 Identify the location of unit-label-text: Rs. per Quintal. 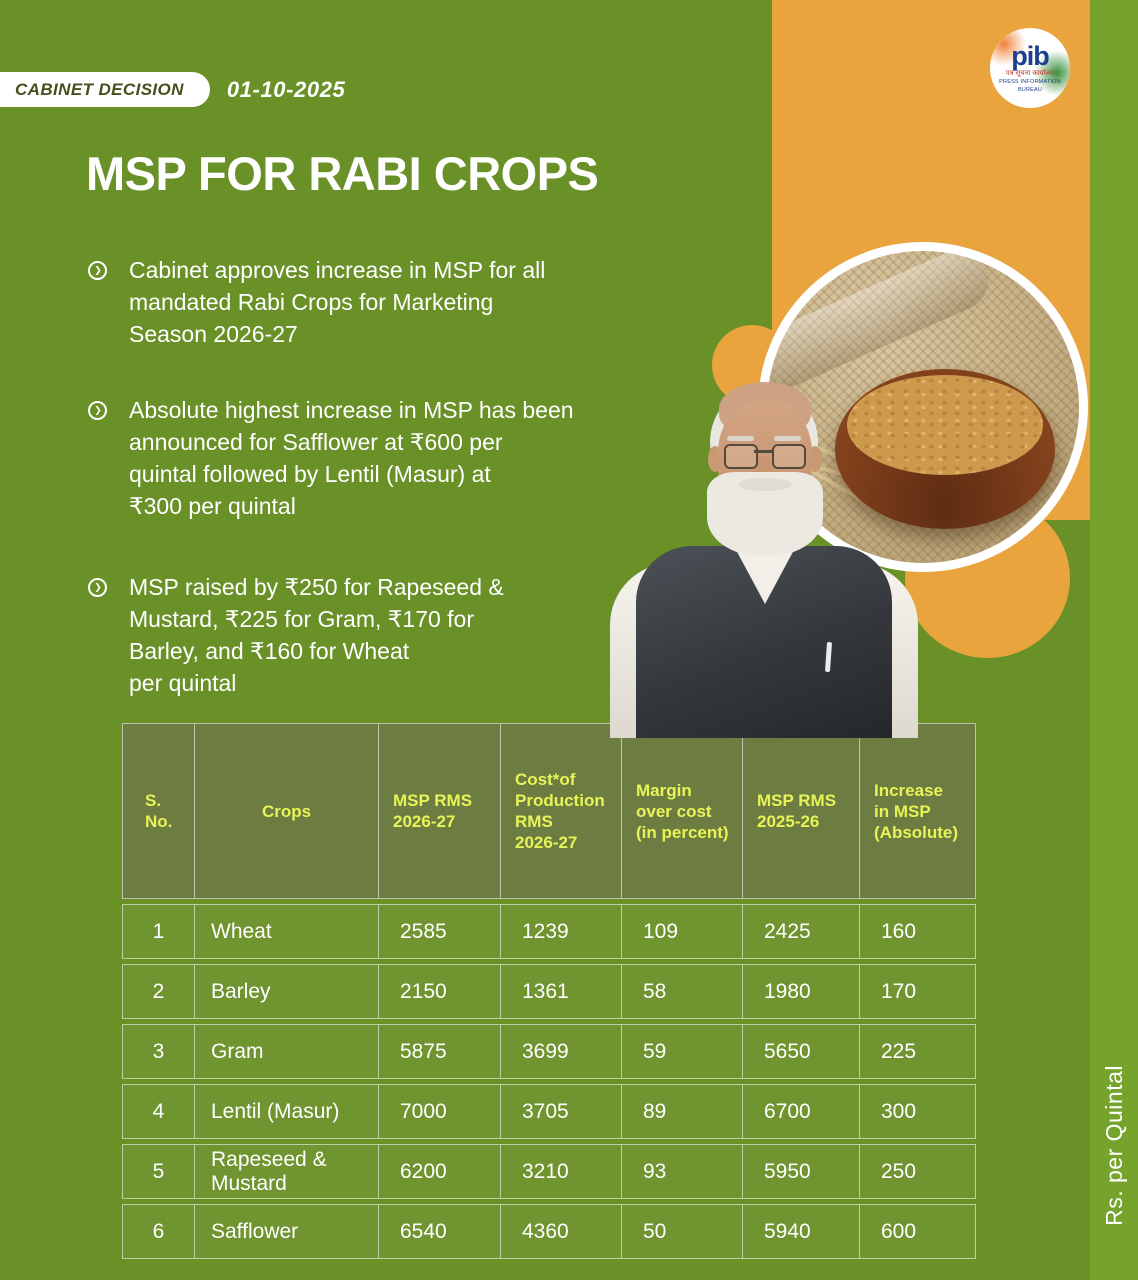
(1113, 1145).